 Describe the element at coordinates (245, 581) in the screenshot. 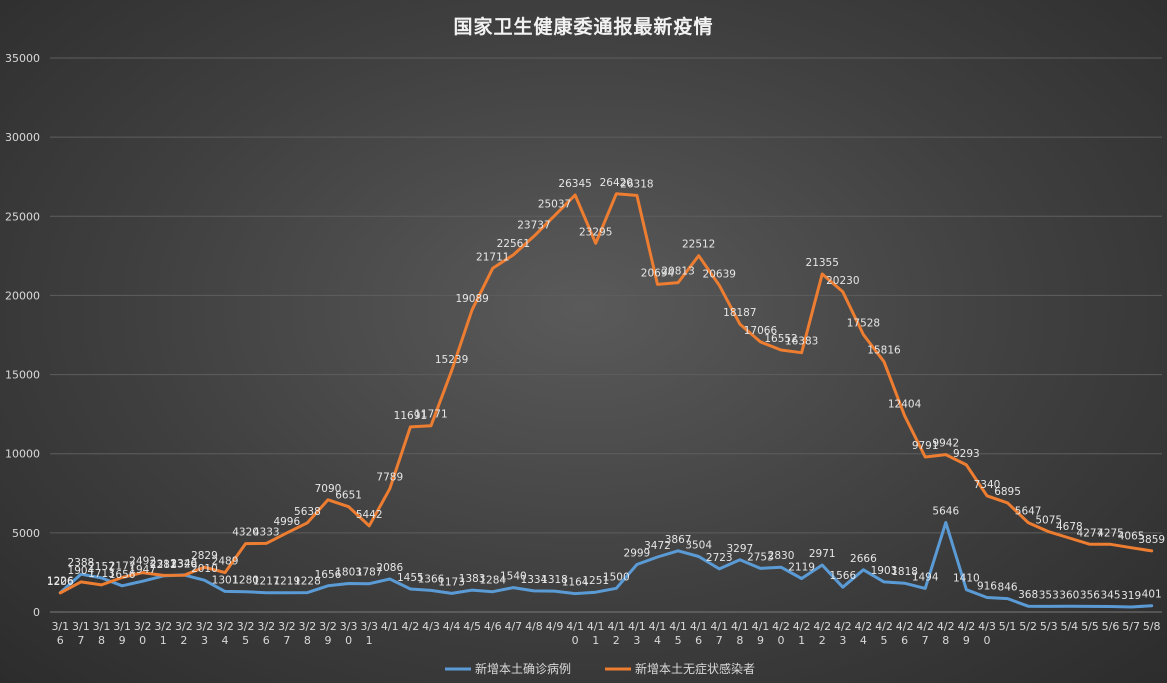

I see `data-label: 1280` at that location.